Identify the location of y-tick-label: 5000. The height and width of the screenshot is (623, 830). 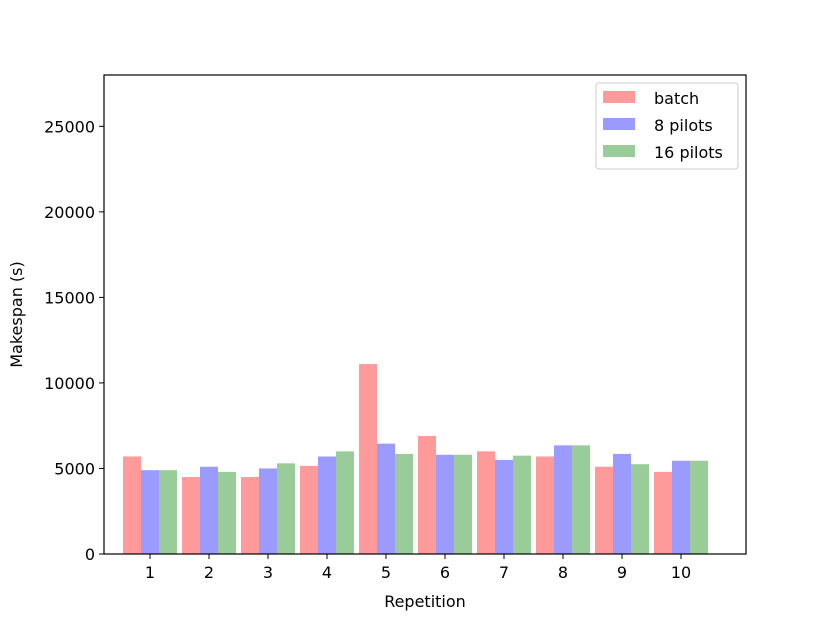
(74, 468).